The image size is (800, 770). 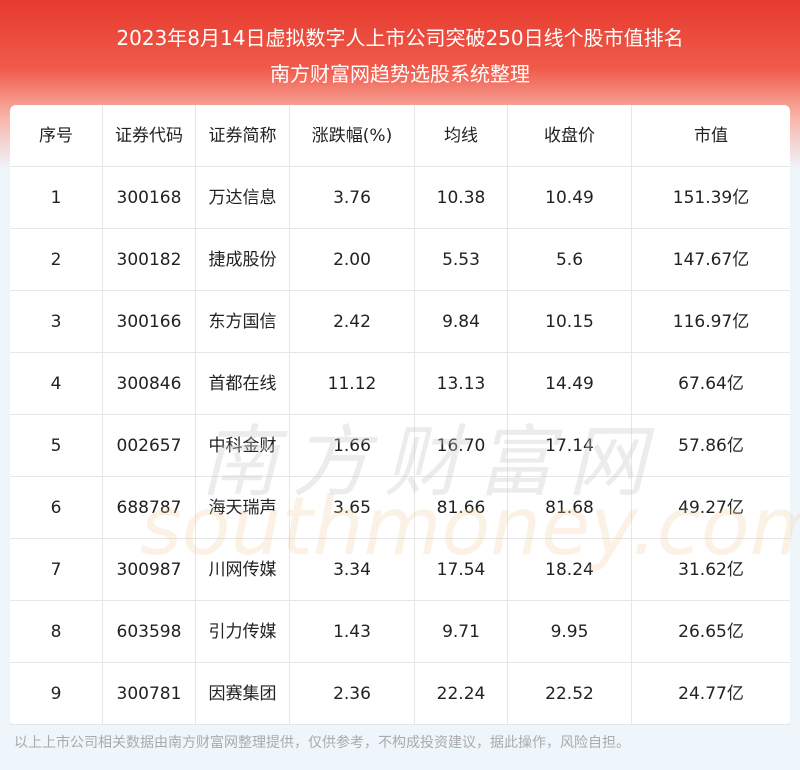 I want to click on table-cell: 002657, so click(x=149, y=446).